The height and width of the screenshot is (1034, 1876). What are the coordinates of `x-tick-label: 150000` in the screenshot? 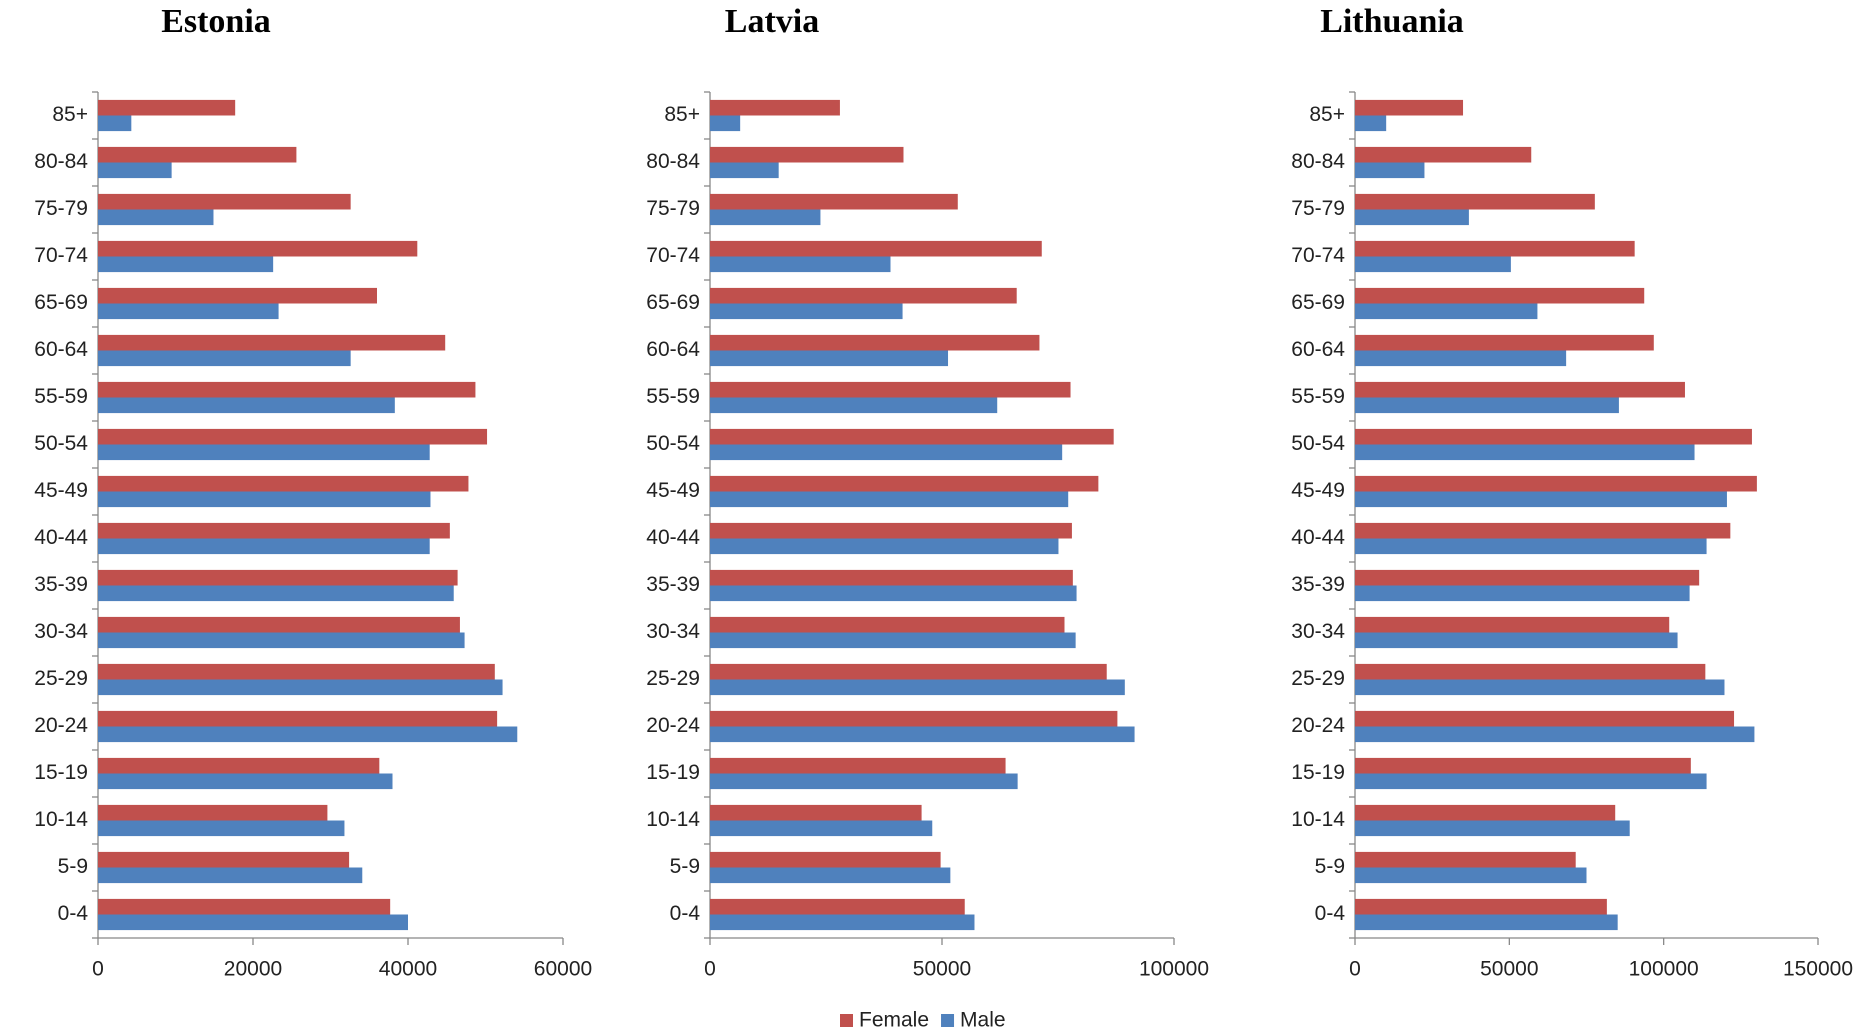 It's located at (1818, 969).